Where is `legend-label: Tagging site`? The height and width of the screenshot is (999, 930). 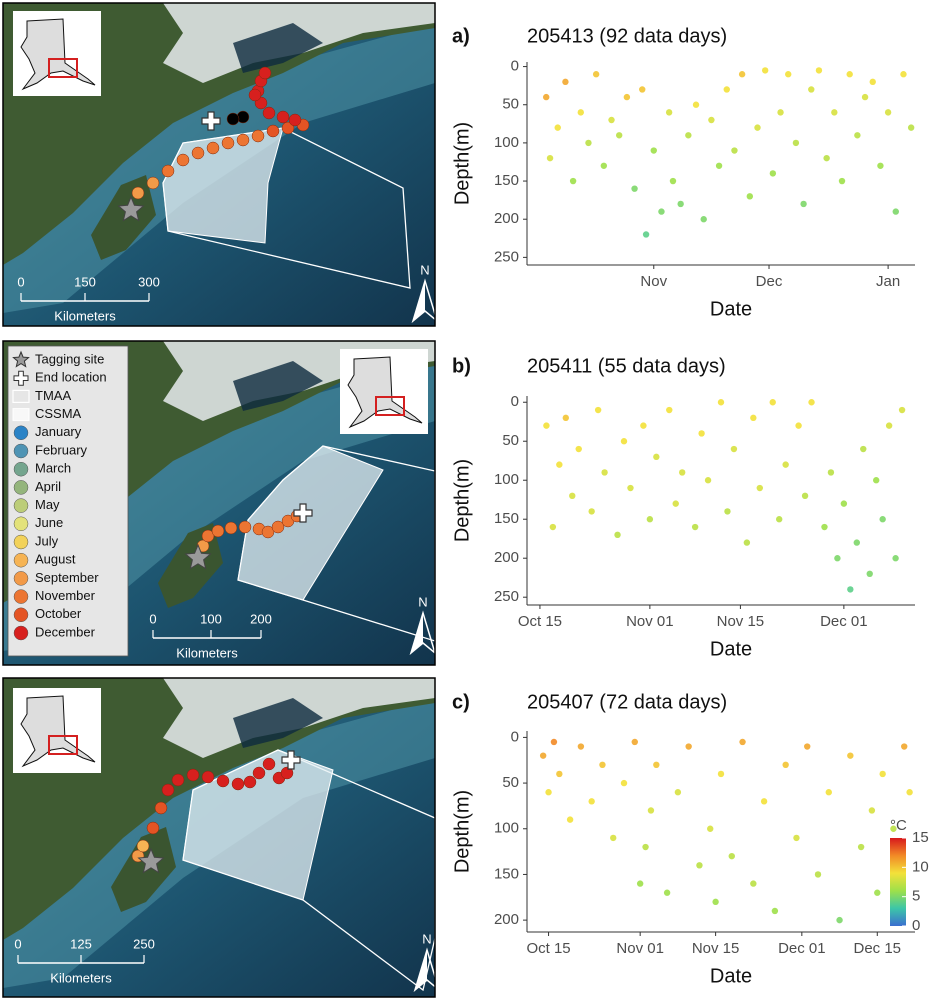
legend-label: Tagging site is located at coordinates (69, 358).